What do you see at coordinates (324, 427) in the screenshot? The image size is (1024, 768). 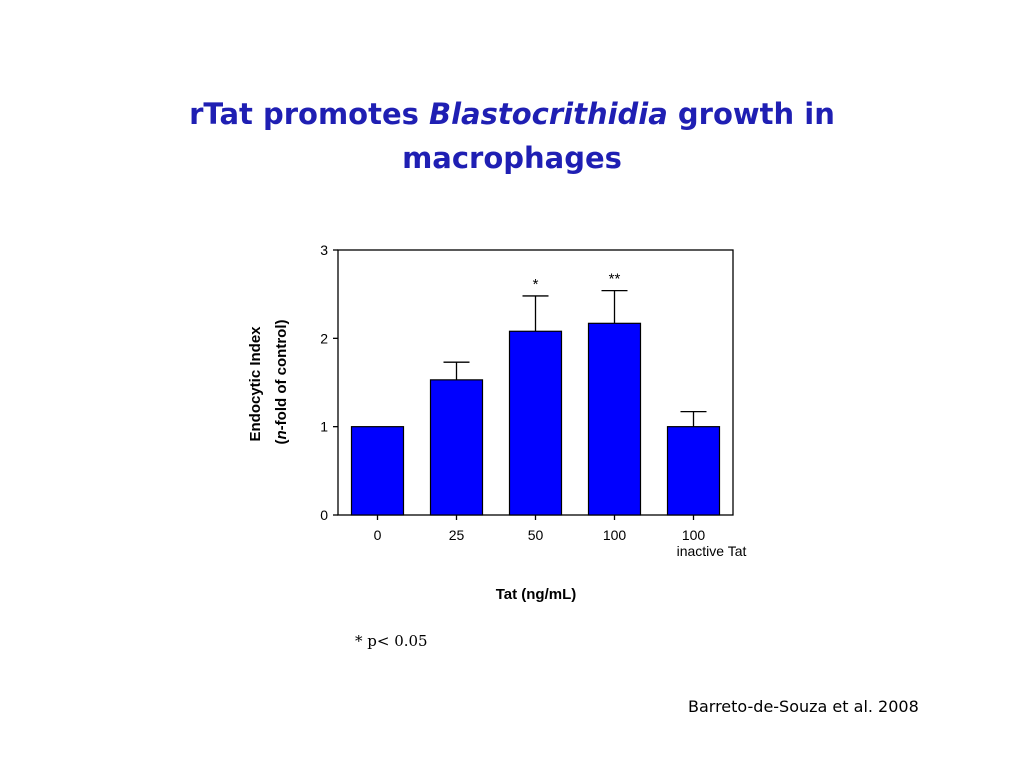 I see `y-tick-label: 1` at bounding box center [324, 427].